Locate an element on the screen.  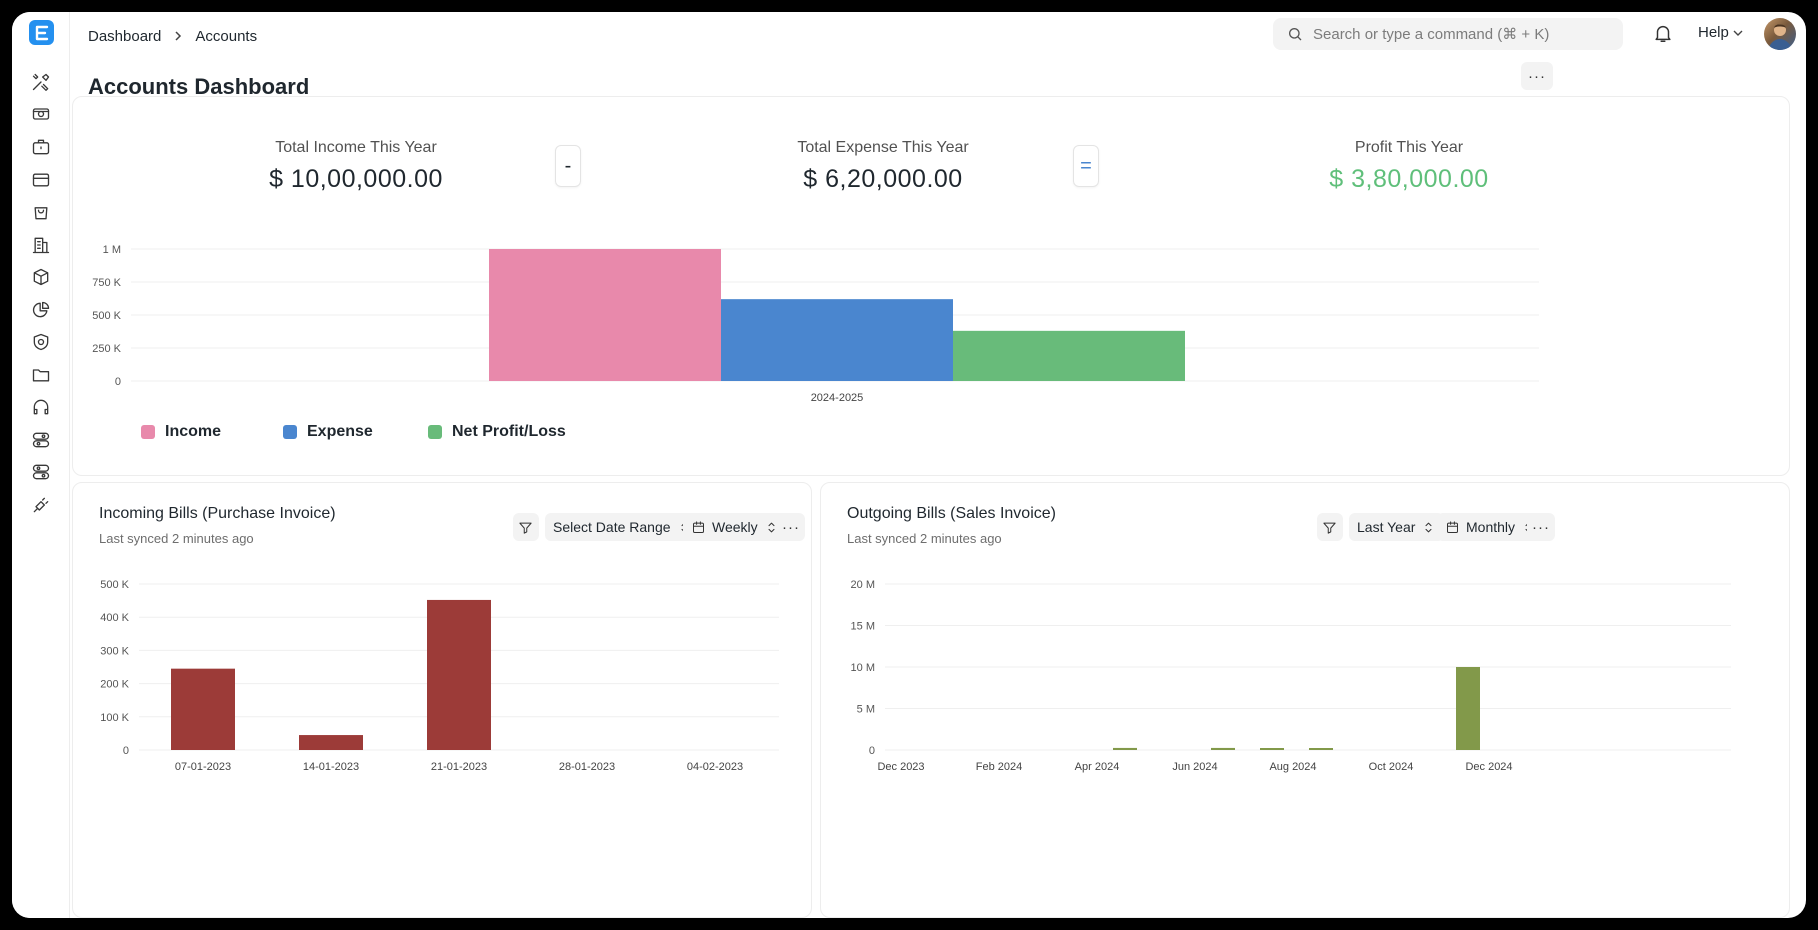
avatar is located at coordinates (1780, 34).